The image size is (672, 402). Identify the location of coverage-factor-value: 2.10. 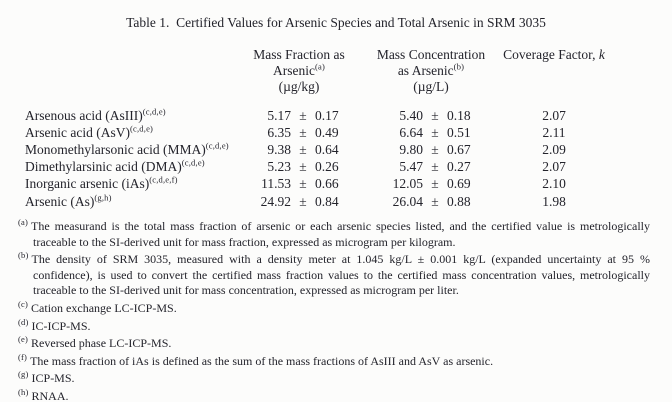
(554, 184).